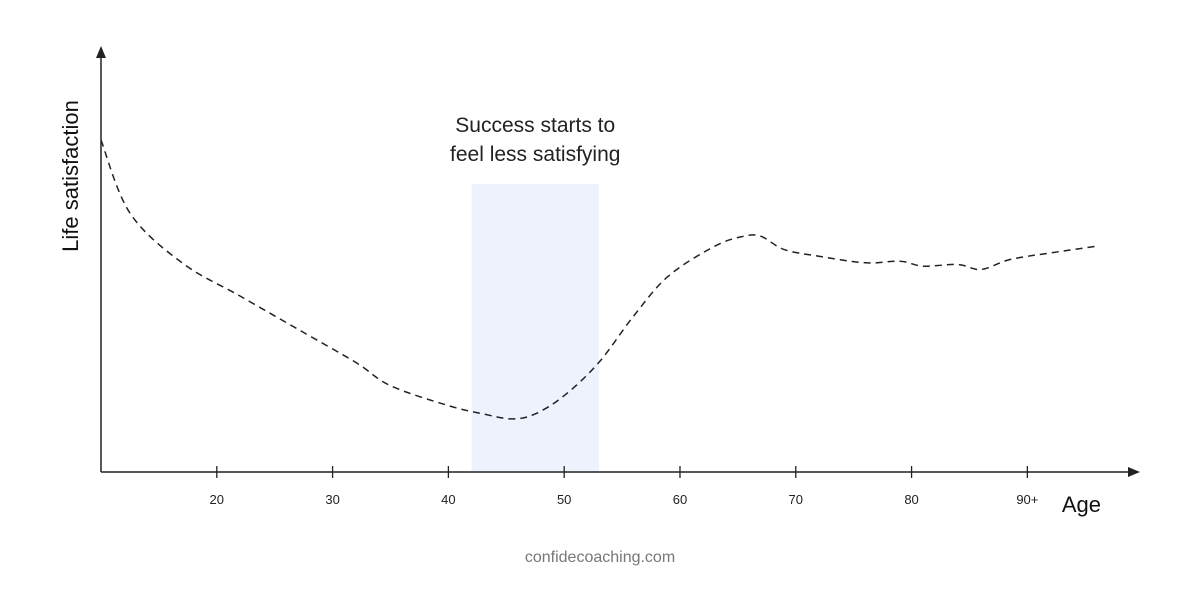  Describe the element at coordinates (564, 499) in the screenshot. I see `x-tick-label: 50` at that location.